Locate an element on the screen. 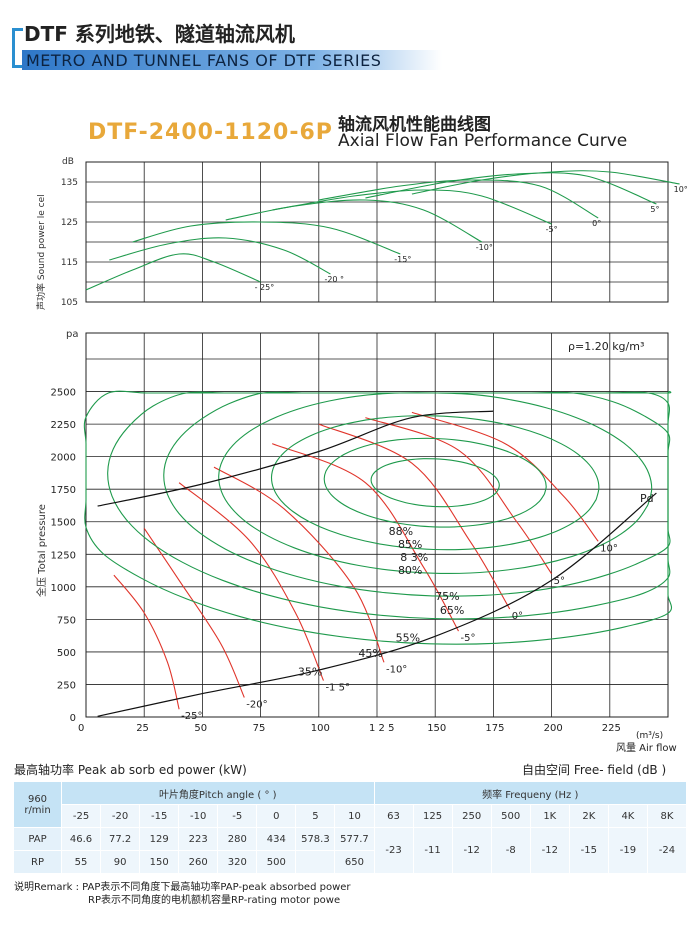  pressure-y-tick: 250 is located at coordinates (66, 685).